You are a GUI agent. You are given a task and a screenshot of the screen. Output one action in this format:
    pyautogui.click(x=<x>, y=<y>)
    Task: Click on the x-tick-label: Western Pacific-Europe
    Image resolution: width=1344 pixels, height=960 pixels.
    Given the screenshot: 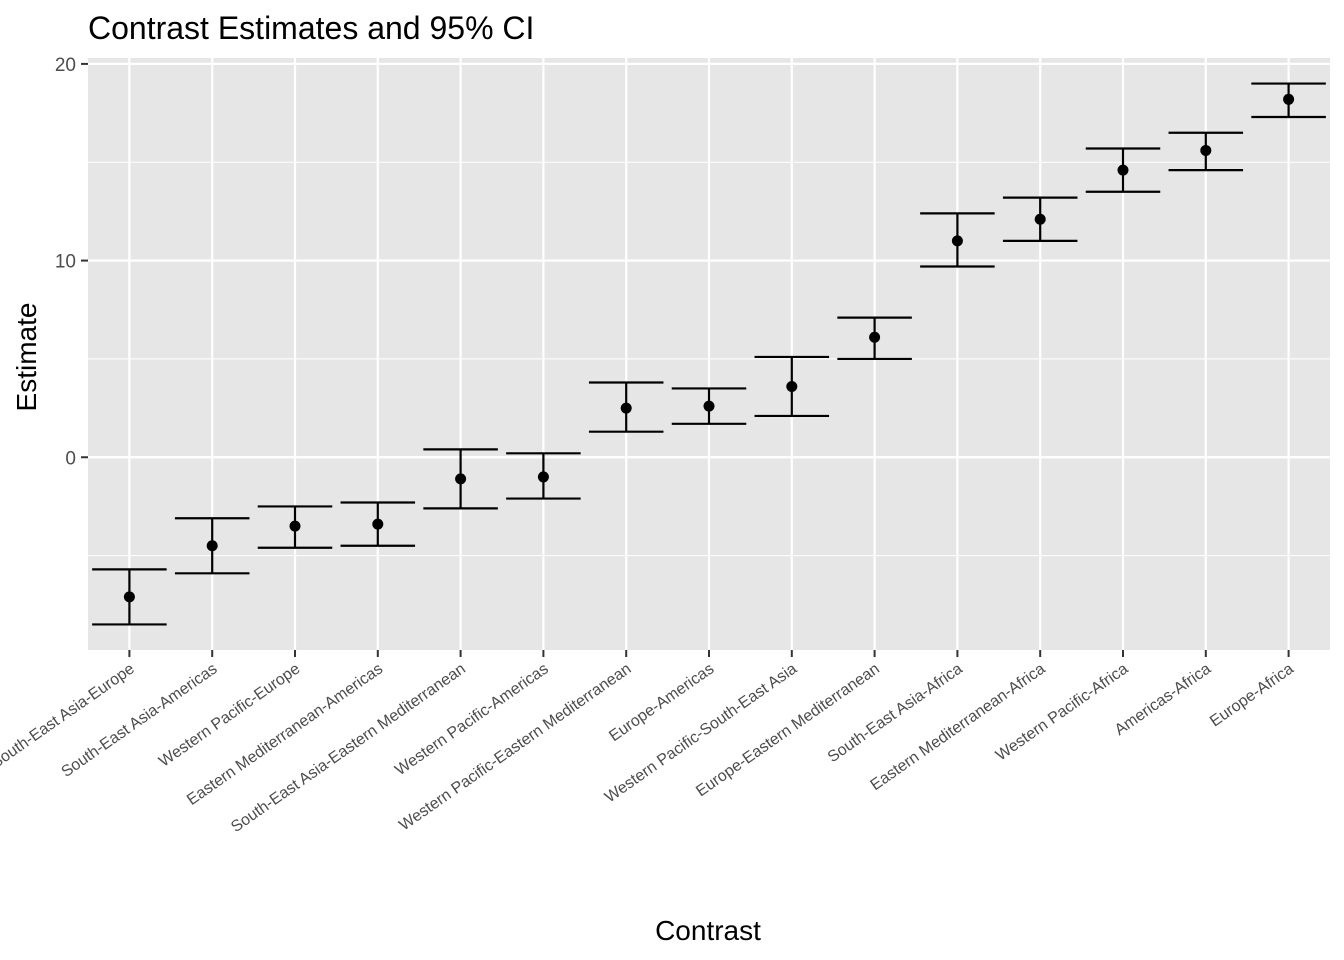 What is the action you would take?
    pyautogui.click(x=229, y=715)
    